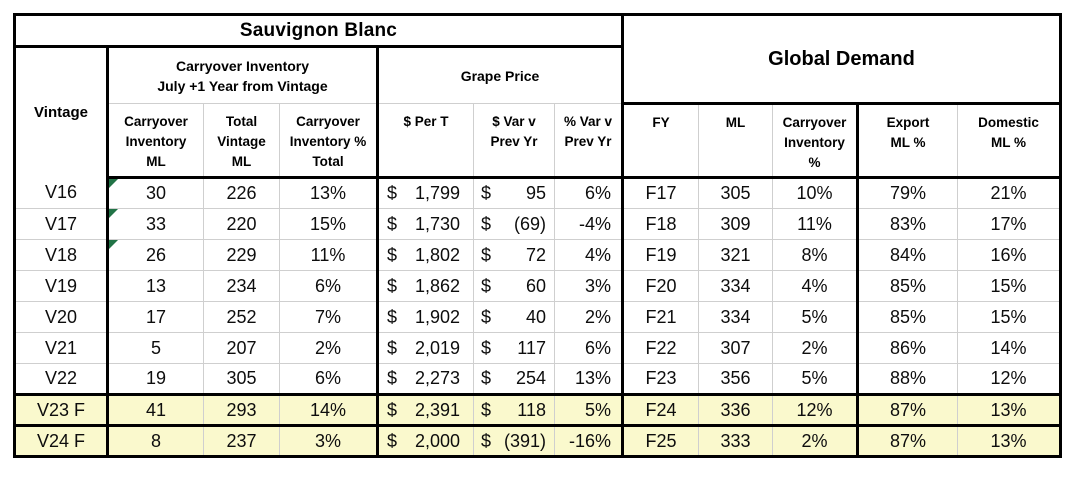 Image resolution: width=1071 pixels, height=477 pixels. Describe the element at coordinates (735, 193) in the screenshot. I see `cell-ml: 305` at that location.